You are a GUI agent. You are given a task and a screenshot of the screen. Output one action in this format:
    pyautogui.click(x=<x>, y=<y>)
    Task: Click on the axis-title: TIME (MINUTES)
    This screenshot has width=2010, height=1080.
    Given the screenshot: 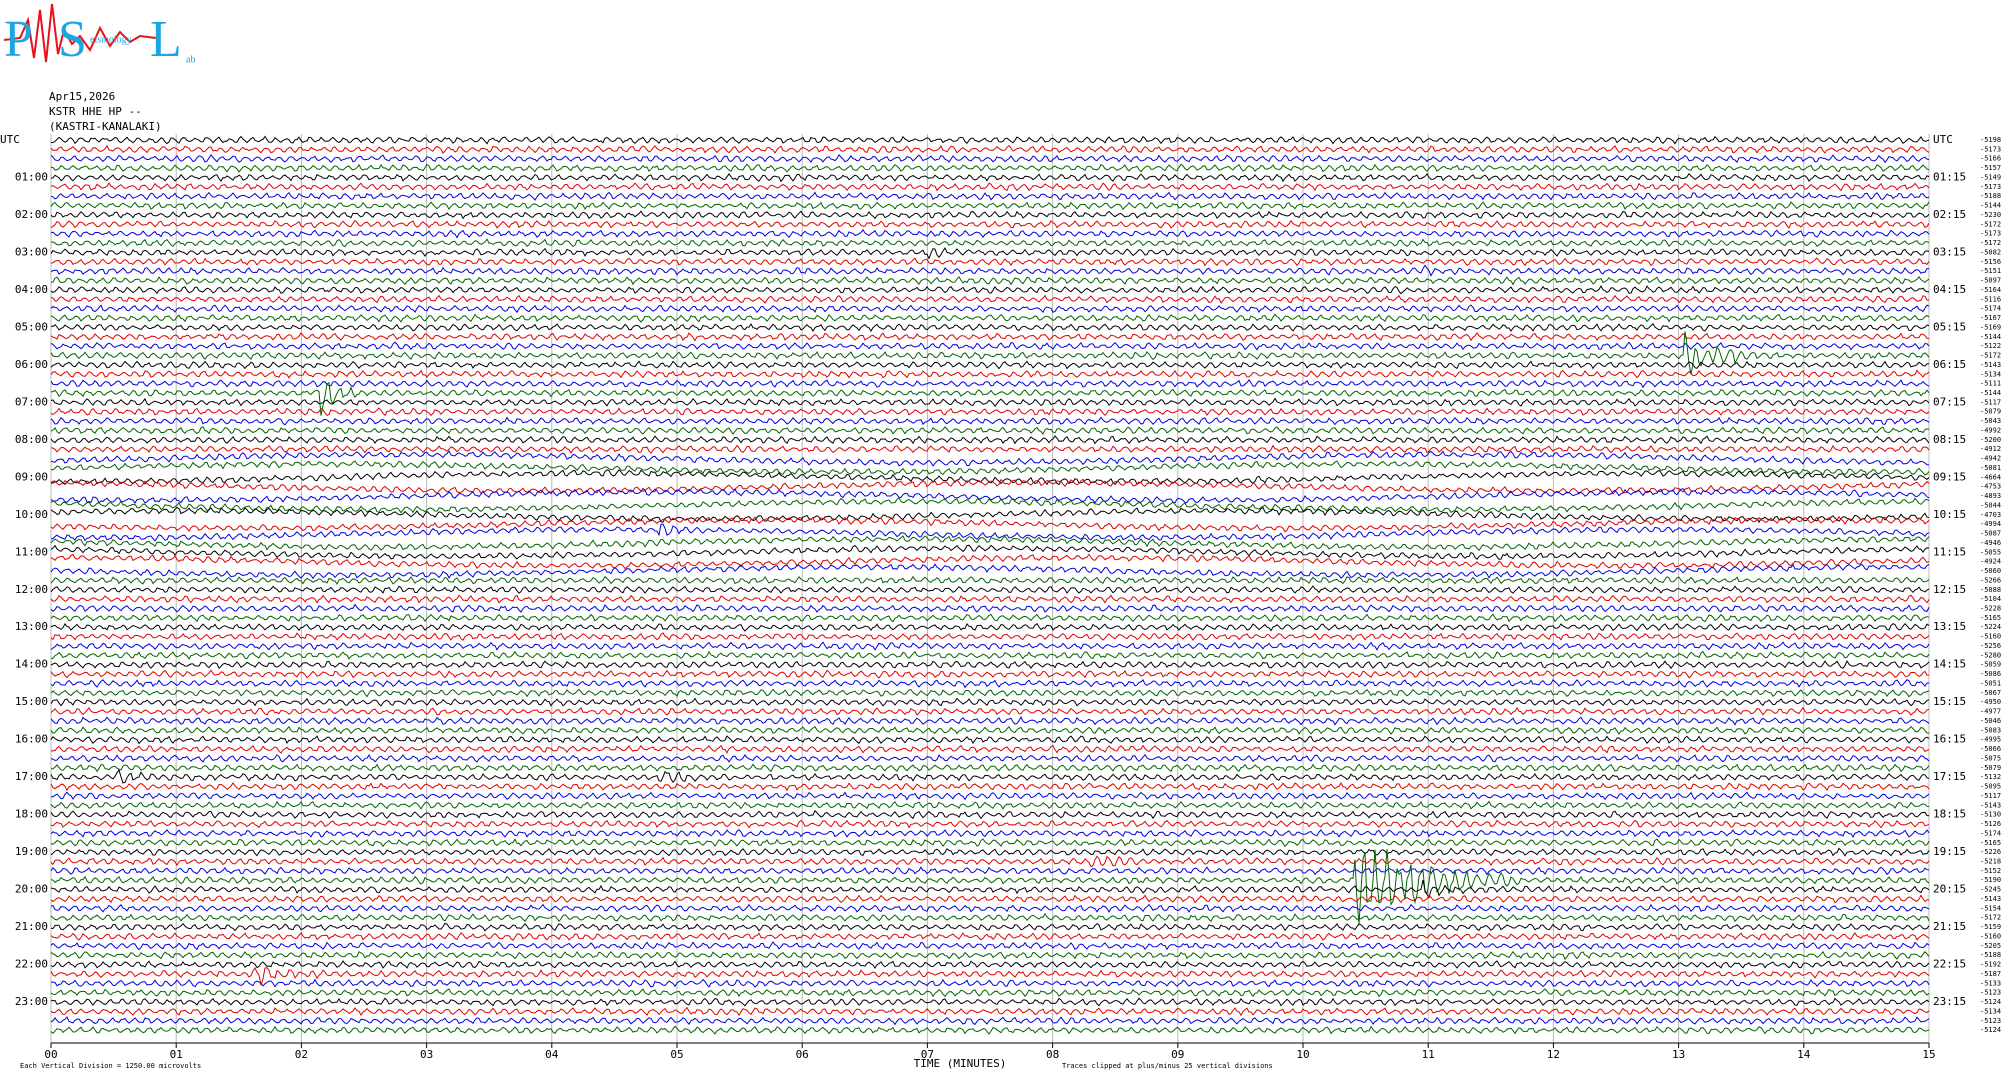 What is the action you would take?
    pyautogui.click(x=960, y=1063)
    